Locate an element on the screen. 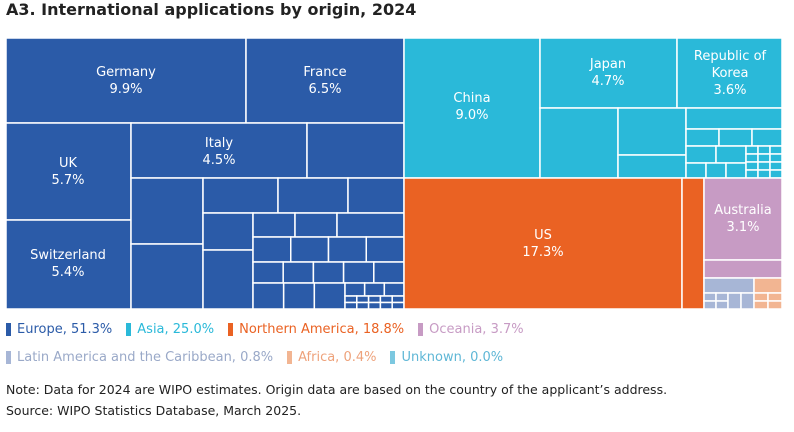 The height and width of the screenshot is (432, 794). tile-australia-label: Australia is located at coordinates (743, 210).